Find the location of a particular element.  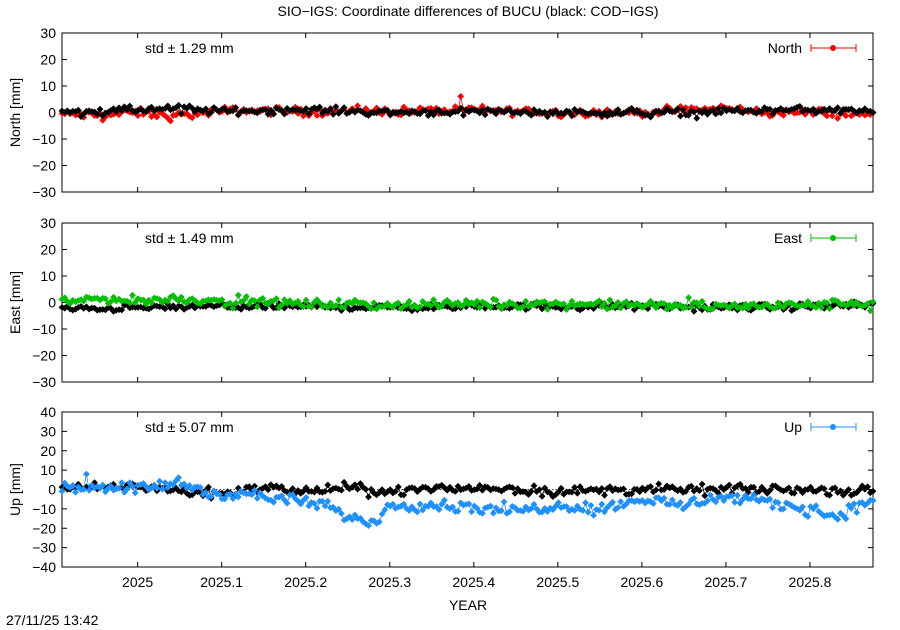

x-tick-label: 2025.6 is located at coordinates (641, 582).